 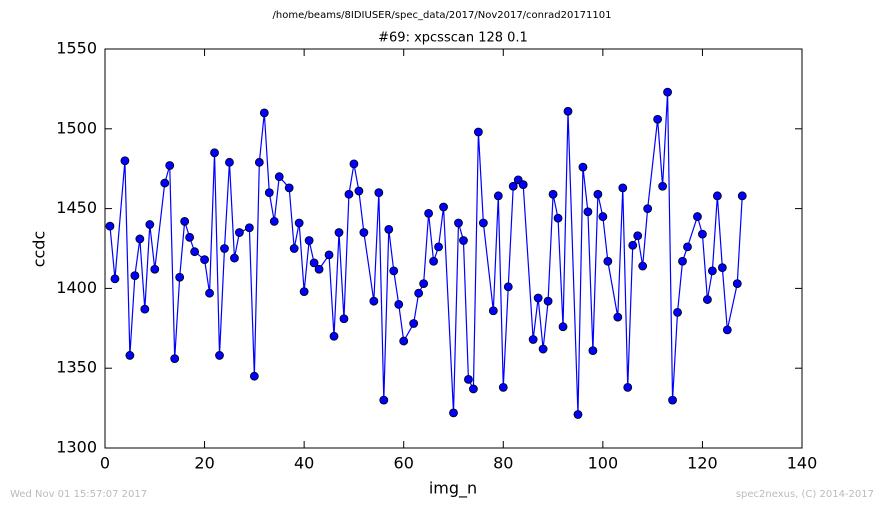 What do you see at coordinates (78, 494) in the screenshot?
I see `footer-left: Wed Nov 01 15:57:07 2017` at bounding box center [78, 494].